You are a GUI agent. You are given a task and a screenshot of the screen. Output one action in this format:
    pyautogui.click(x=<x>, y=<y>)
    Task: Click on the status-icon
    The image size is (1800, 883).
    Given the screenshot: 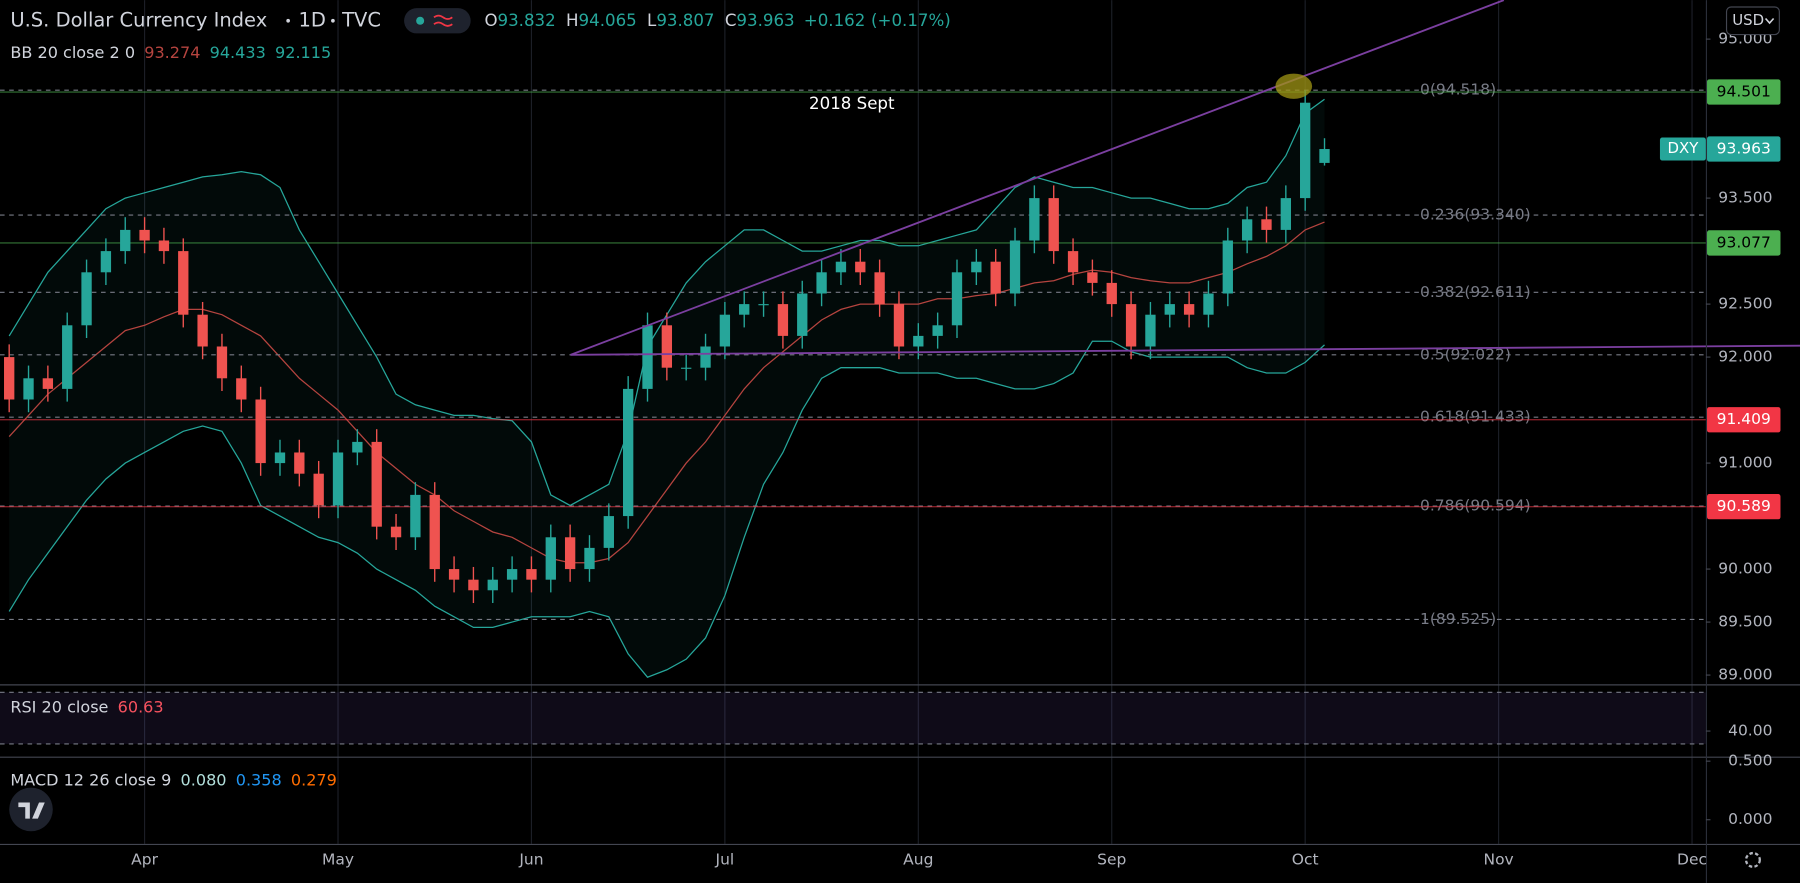 What is the action you would take?
    pyautogui.click(x=443, y=20)
    